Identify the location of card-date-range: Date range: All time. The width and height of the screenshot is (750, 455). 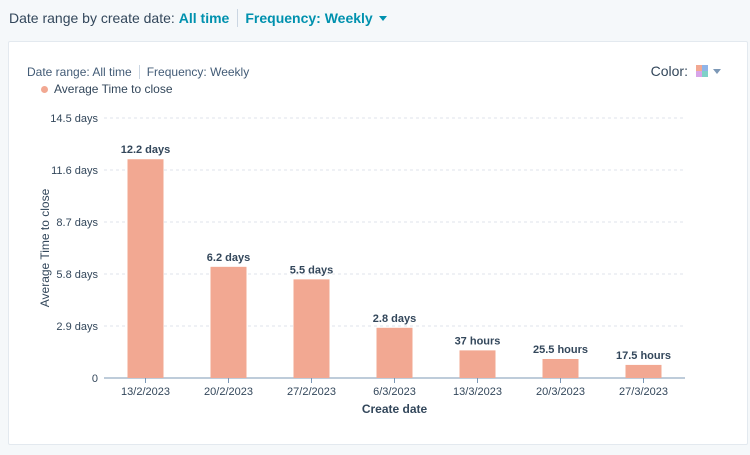
(79, 72).